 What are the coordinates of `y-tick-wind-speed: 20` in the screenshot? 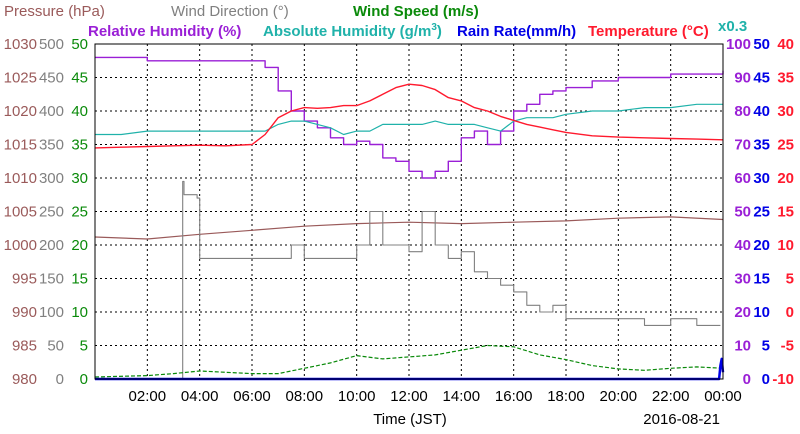 It's located at (79, 245).